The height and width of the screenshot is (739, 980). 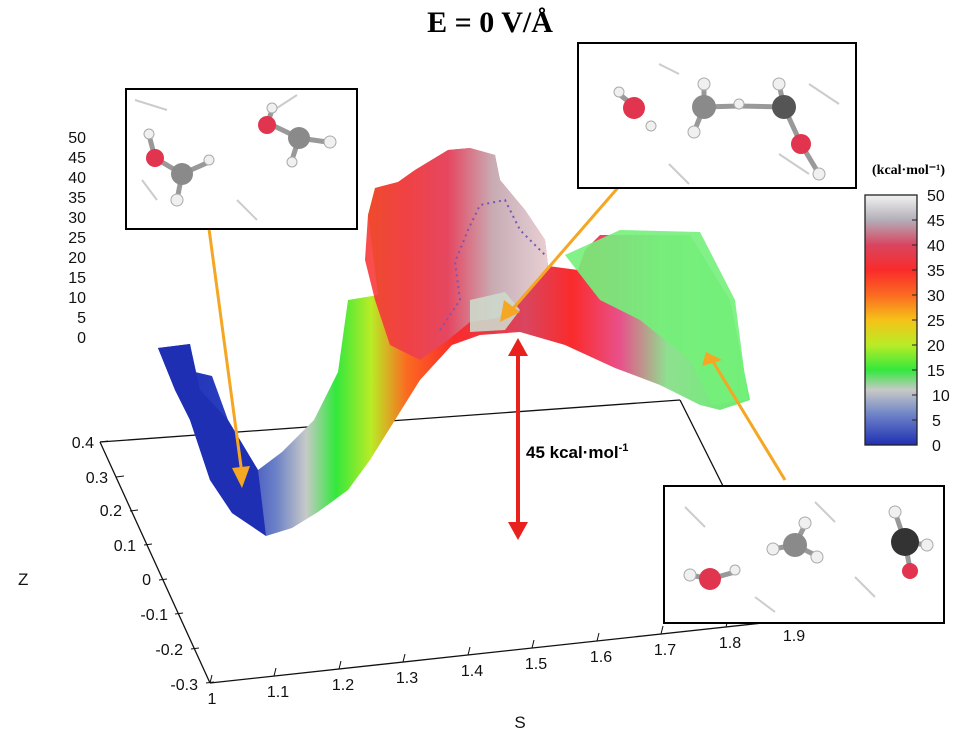 What do you see at coordinates (936, 196) in the screenshot?
I see `colorbar-tick: 50` at bounding box center [936, 196].